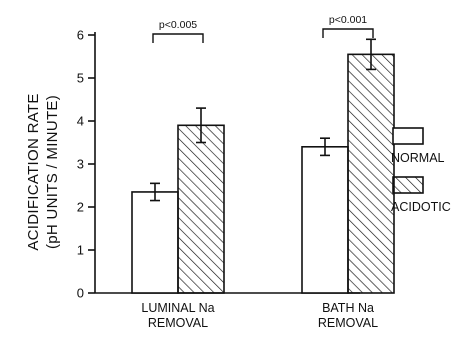 The image size is (464, 356). I want to click on legend: NORMAL ACIDOTIC, so click(421, 170).